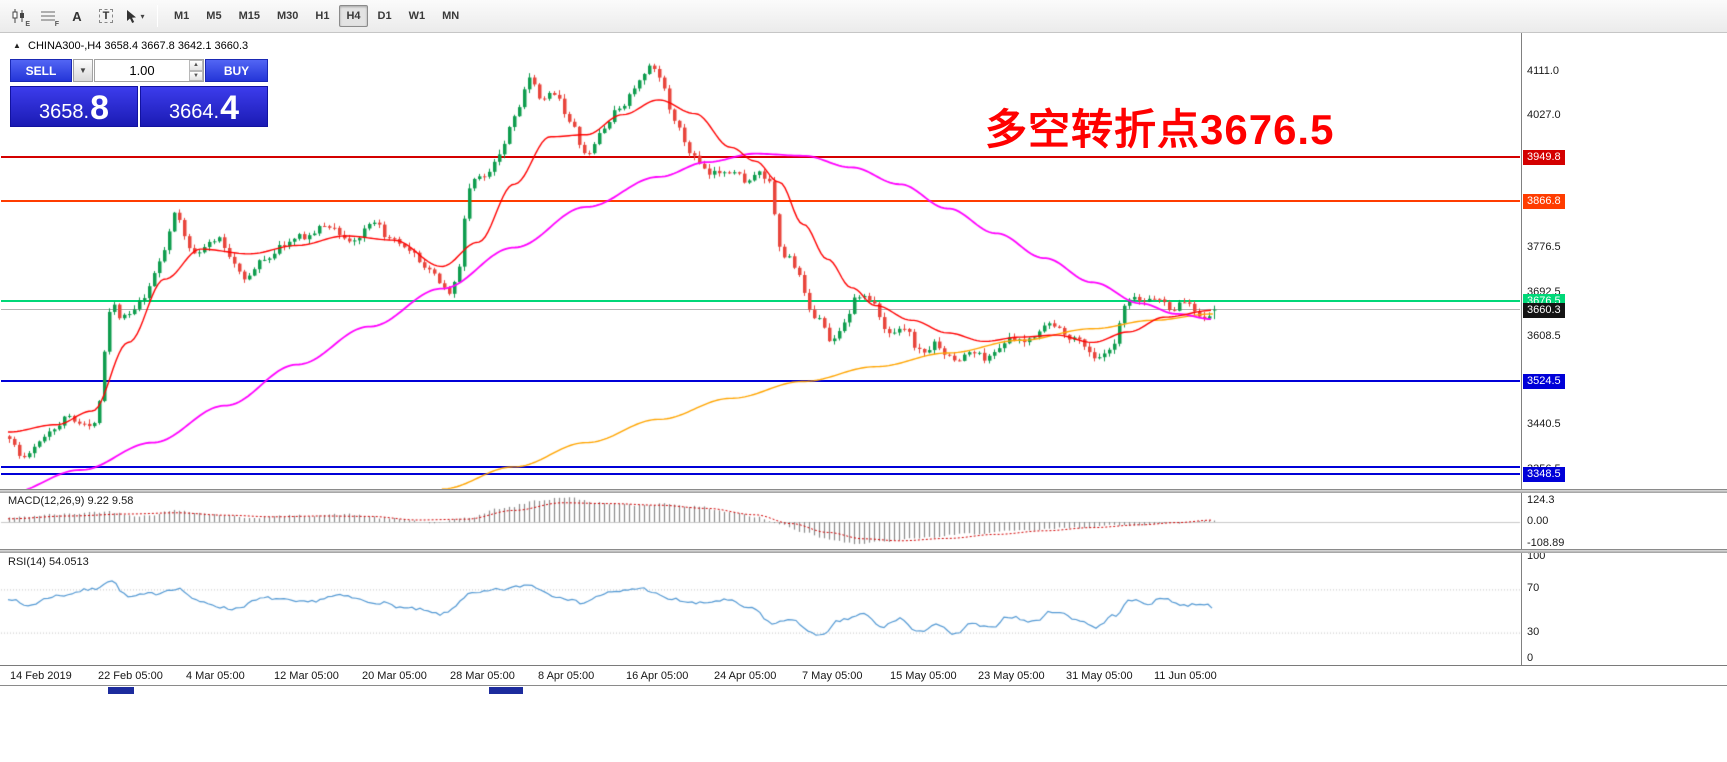 This screenshot has width=1727, height=762. Describe the element at coordinates (215, 676) in the screenshot. I see `time-label: 4 Mar 05:00` at that location.